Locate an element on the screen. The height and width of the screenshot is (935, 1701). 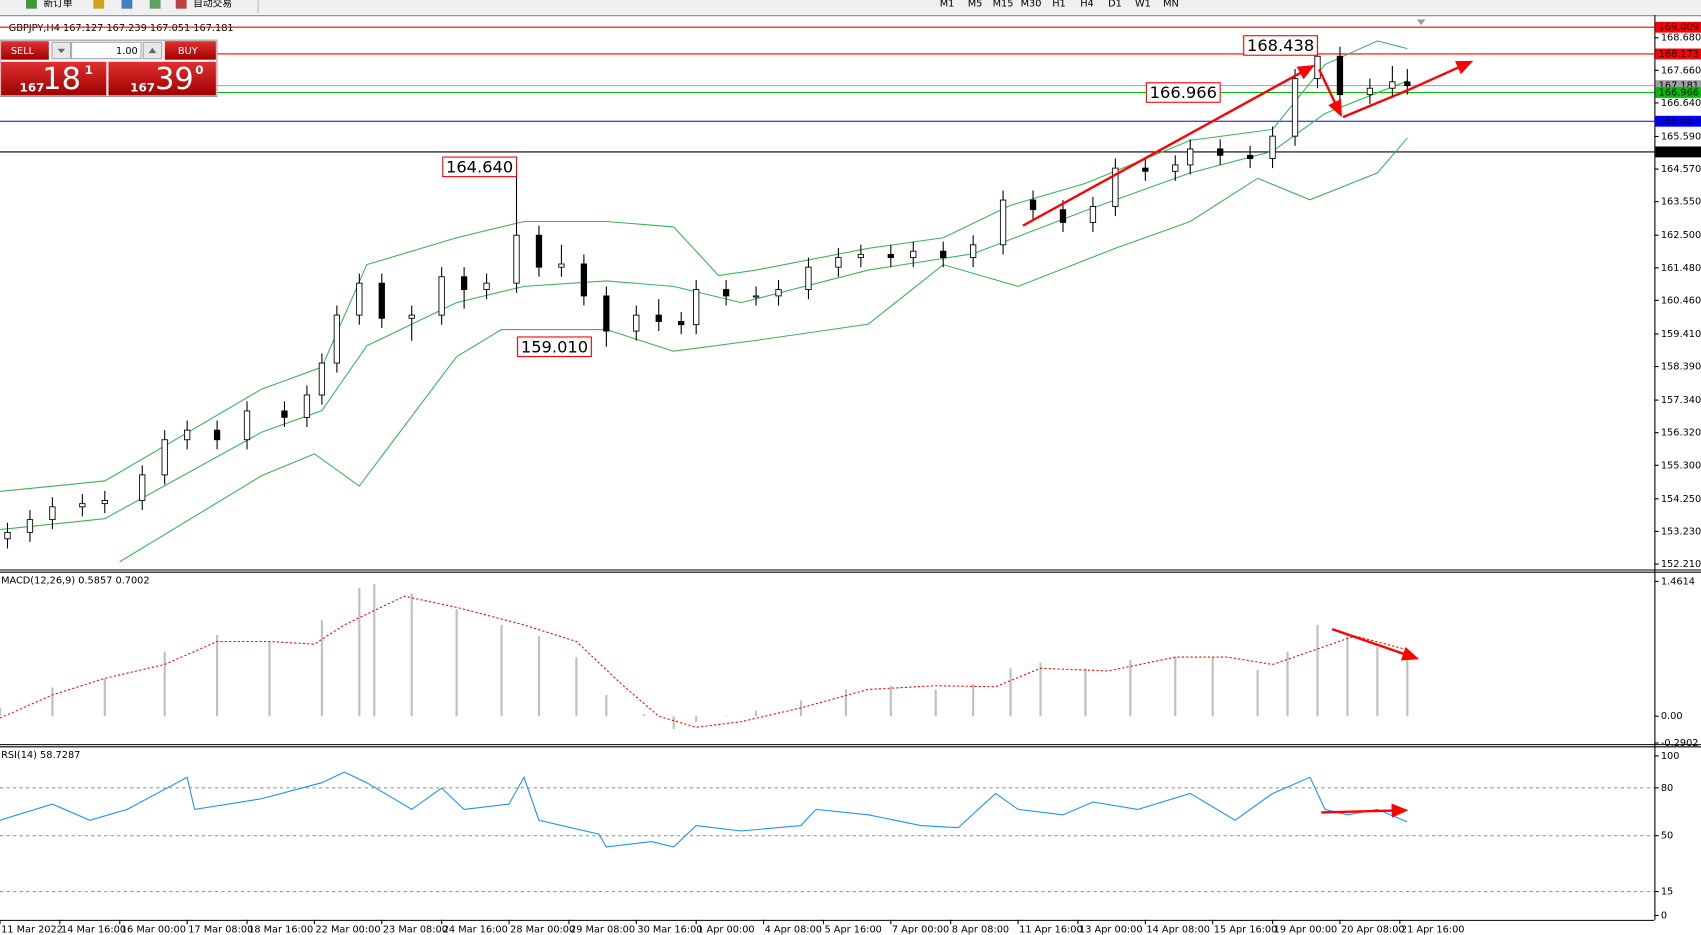
lot-input is located at coordinates (106, 50).